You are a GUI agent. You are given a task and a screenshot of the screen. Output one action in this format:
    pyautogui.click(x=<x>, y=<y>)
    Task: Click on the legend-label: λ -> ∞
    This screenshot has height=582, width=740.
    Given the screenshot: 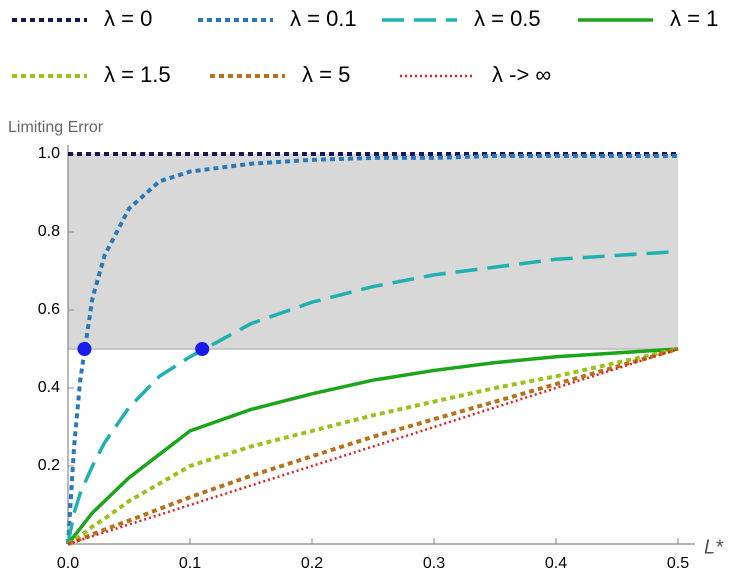 What is the action you would take?
    pyautogui.click(x=521, y=74)
    